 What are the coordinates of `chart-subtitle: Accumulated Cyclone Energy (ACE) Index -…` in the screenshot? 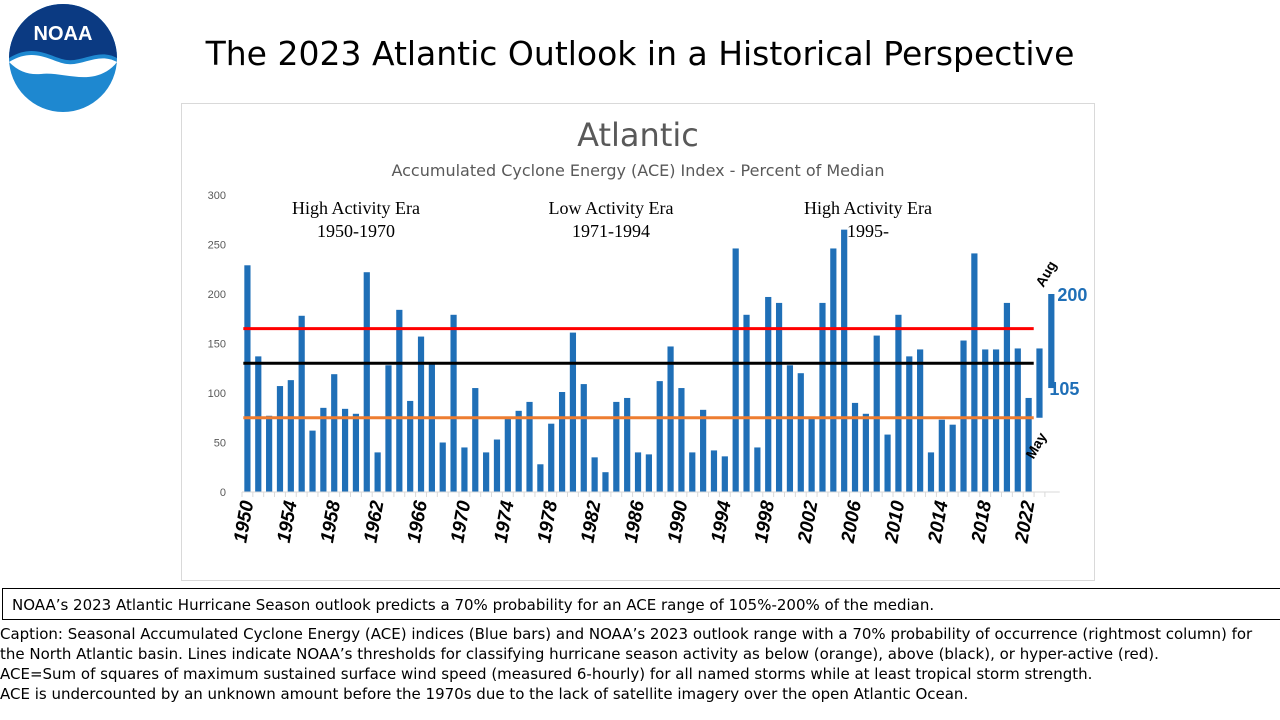 It's located at (637, 170).